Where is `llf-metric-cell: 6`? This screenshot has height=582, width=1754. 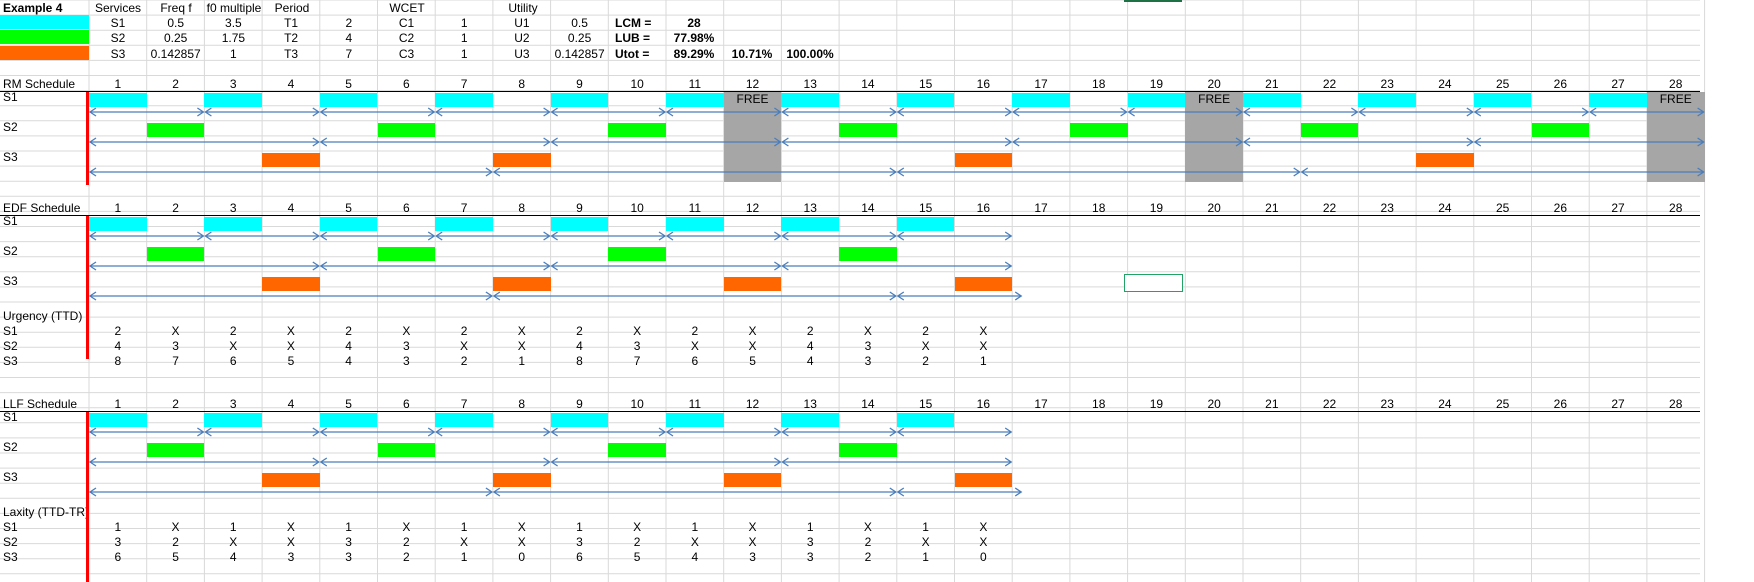
llf-metric-cell: 6 is located at coordinates (579, 557).